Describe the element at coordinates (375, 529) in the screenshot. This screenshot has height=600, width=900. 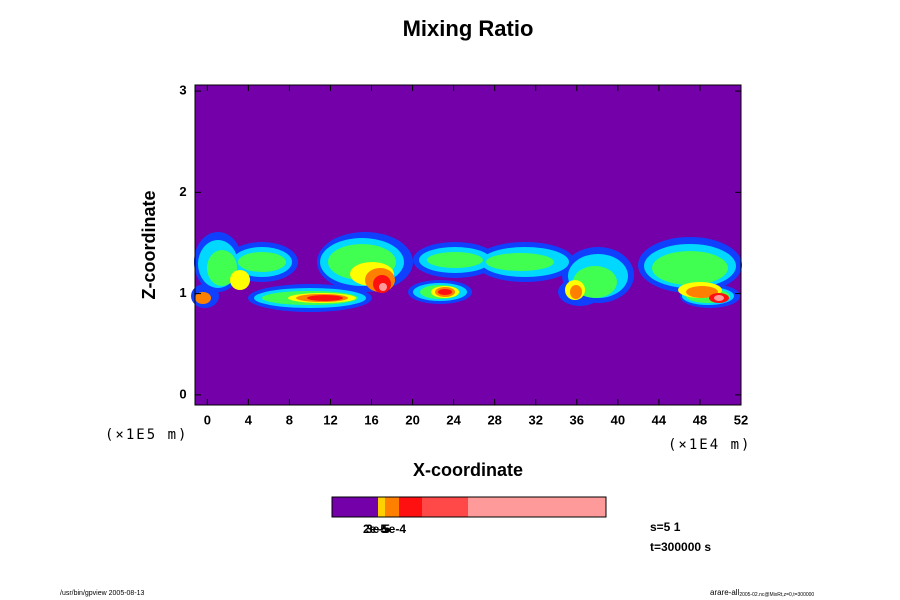
I see `colorbar-label: 2e-5` at that location.